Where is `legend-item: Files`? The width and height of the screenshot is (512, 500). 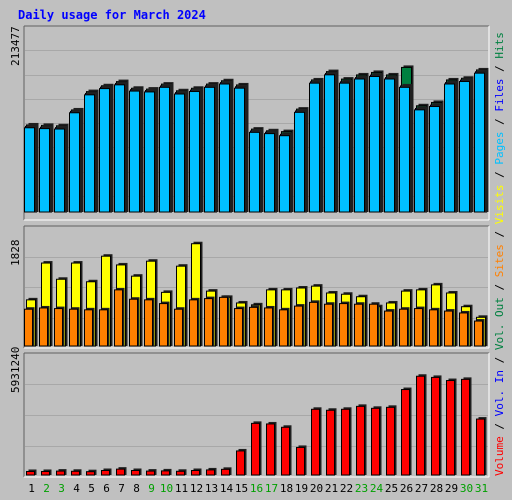 legend-item: Files is located at coordinates (499, 95).